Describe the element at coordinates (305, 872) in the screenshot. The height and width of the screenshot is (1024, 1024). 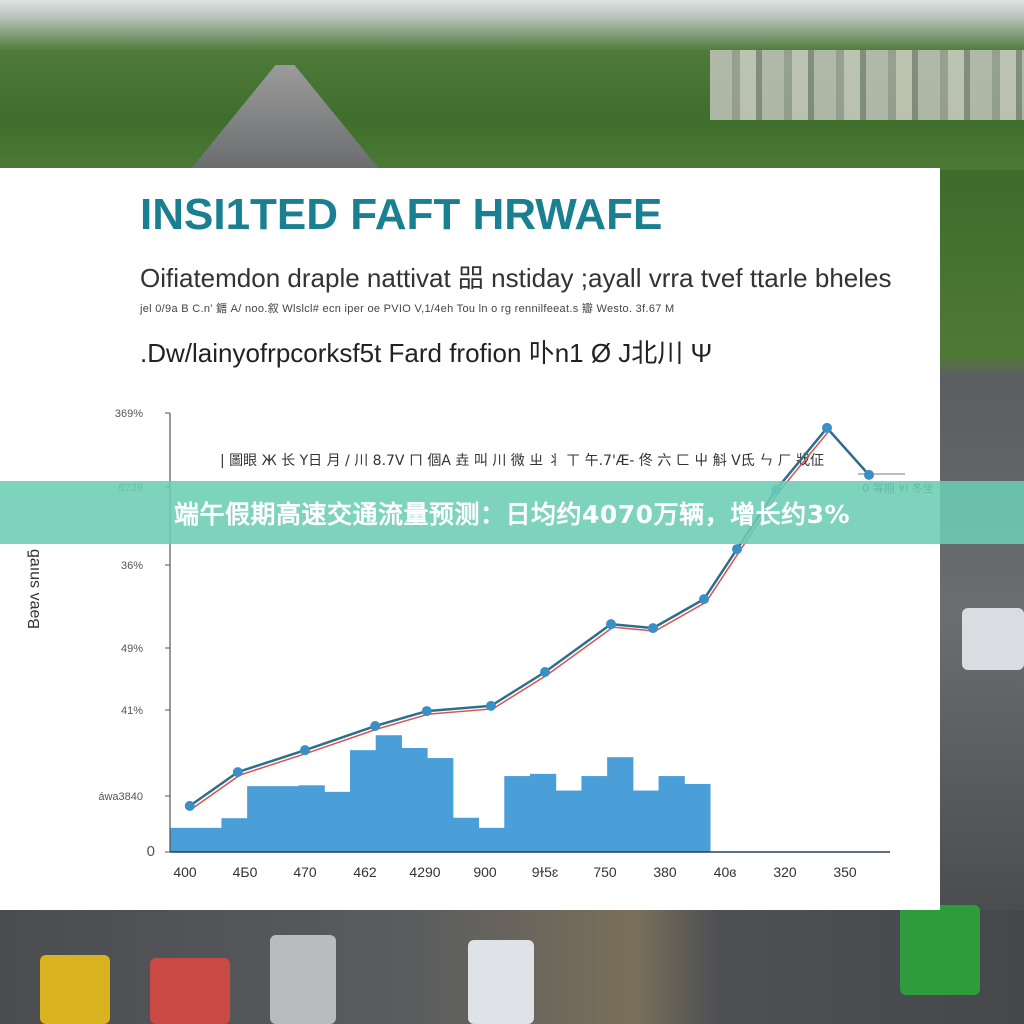
I see `x-tick-label: 470` at that location.